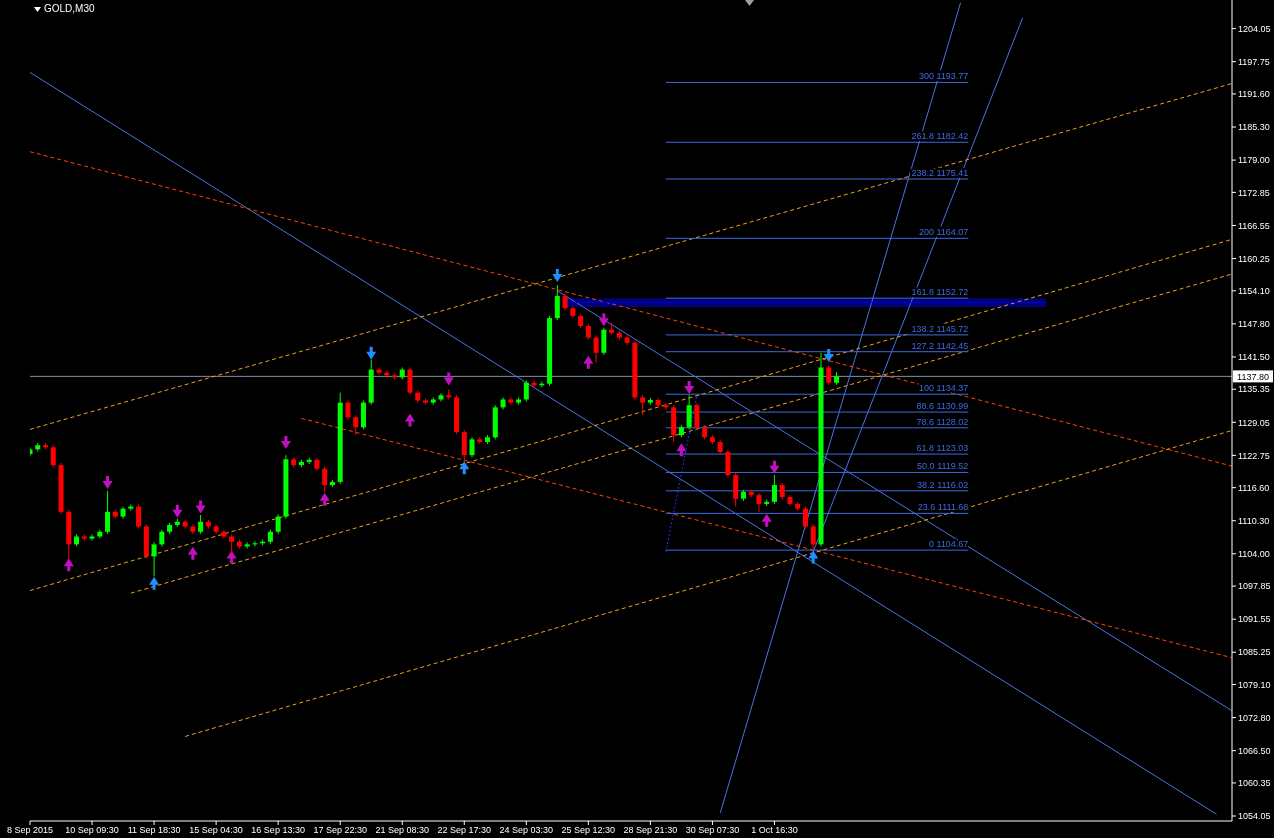  What do you see at coordinates (278, 830) in the screenshot?
I see `x-tick-label: 16 Sep 13:30` at bounding box center [278, 830].